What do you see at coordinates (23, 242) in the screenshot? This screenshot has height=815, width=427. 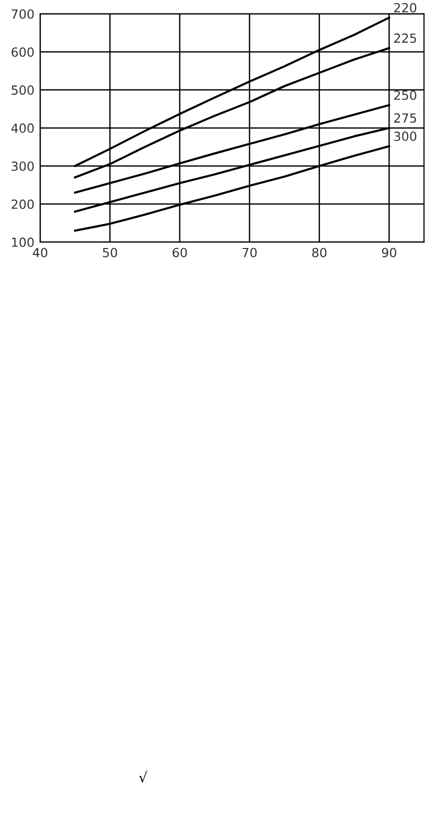 I see `y-tick-label: 100` at bounding box center [23, 242].